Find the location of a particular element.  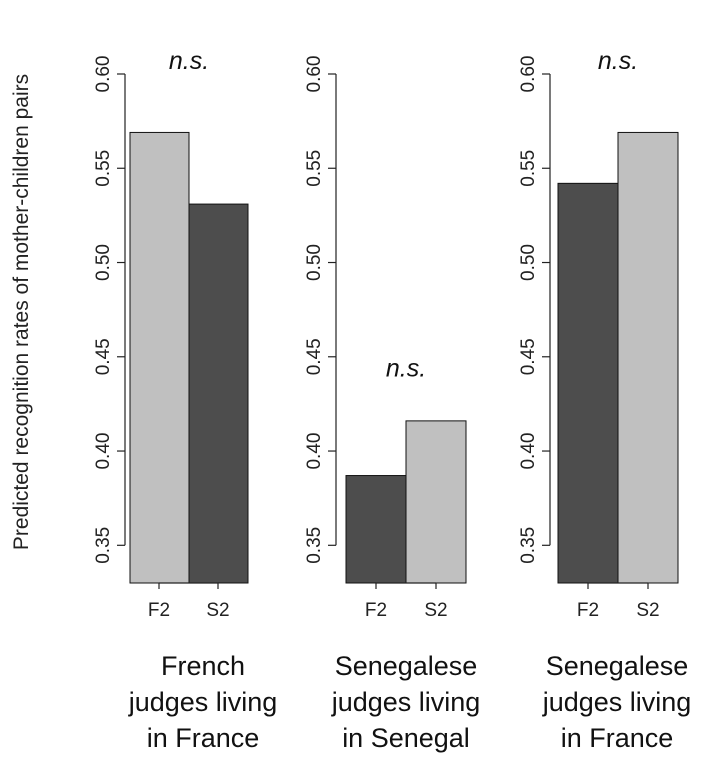

panel-title-french-in-france: French judges living in France is located at coordinates (203, 702).